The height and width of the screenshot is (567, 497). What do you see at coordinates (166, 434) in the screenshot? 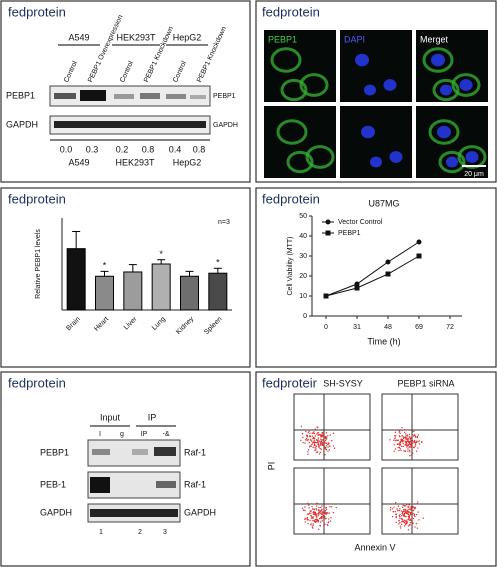
I see `lane-label: -&` at bounding box center [166, 434].